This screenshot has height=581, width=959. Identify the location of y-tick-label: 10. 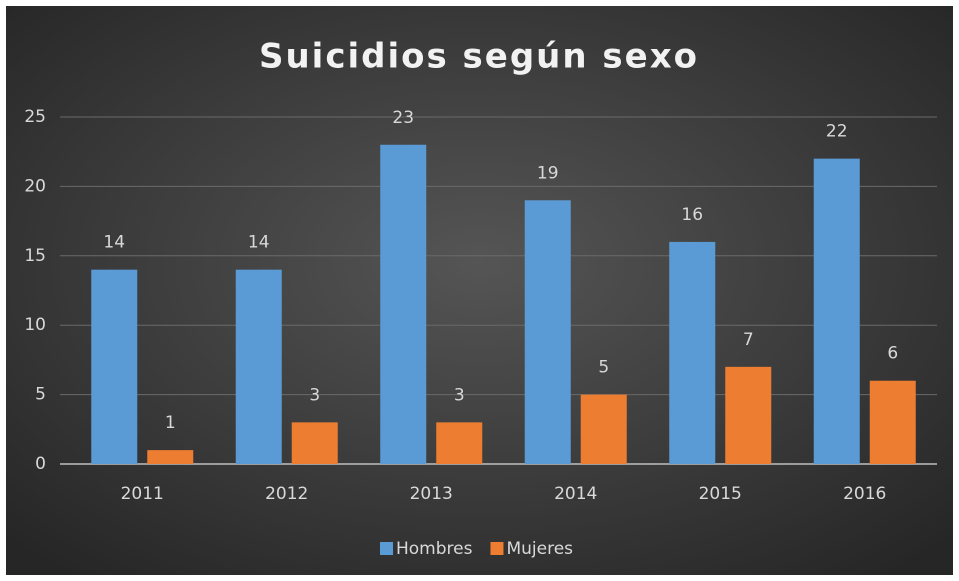
(35, 325).